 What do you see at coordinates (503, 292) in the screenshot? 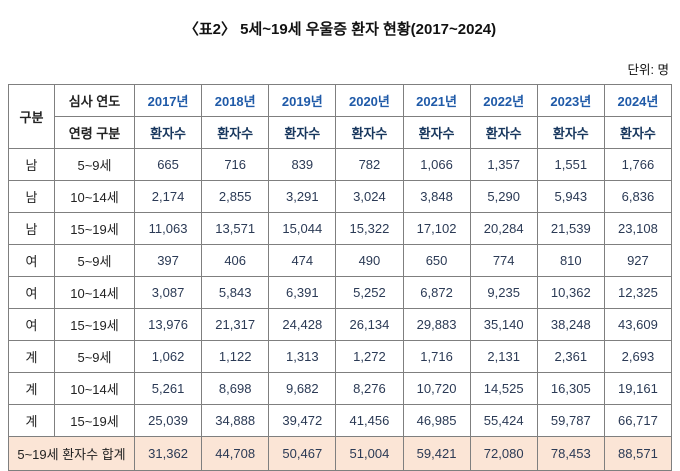
I see `value-cell: 9,235` at bounding box center [503, 292].